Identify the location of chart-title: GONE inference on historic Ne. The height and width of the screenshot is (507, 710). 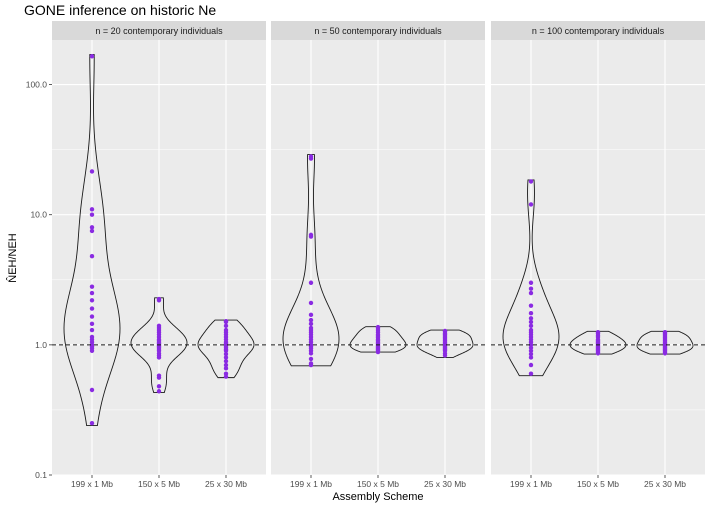
(120, 10).